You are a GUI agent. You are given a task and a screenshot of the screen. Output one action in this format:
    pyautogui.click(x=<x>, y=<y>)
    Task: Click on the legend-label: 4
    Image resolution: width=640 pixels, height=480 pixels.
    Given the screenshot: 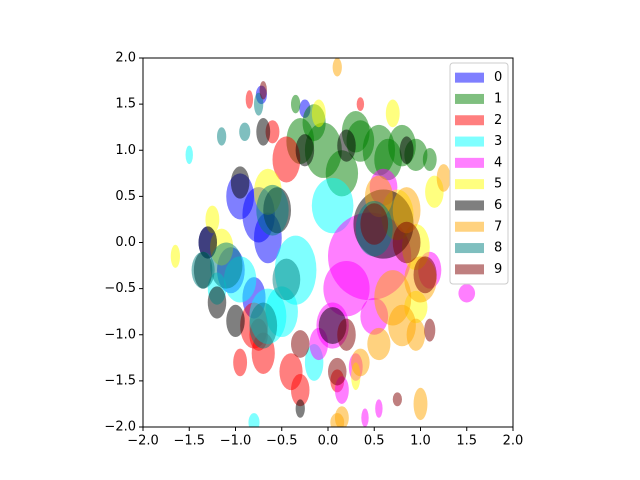 What is the action you would take?
    pyautogui.click(x=498, y=162)
    